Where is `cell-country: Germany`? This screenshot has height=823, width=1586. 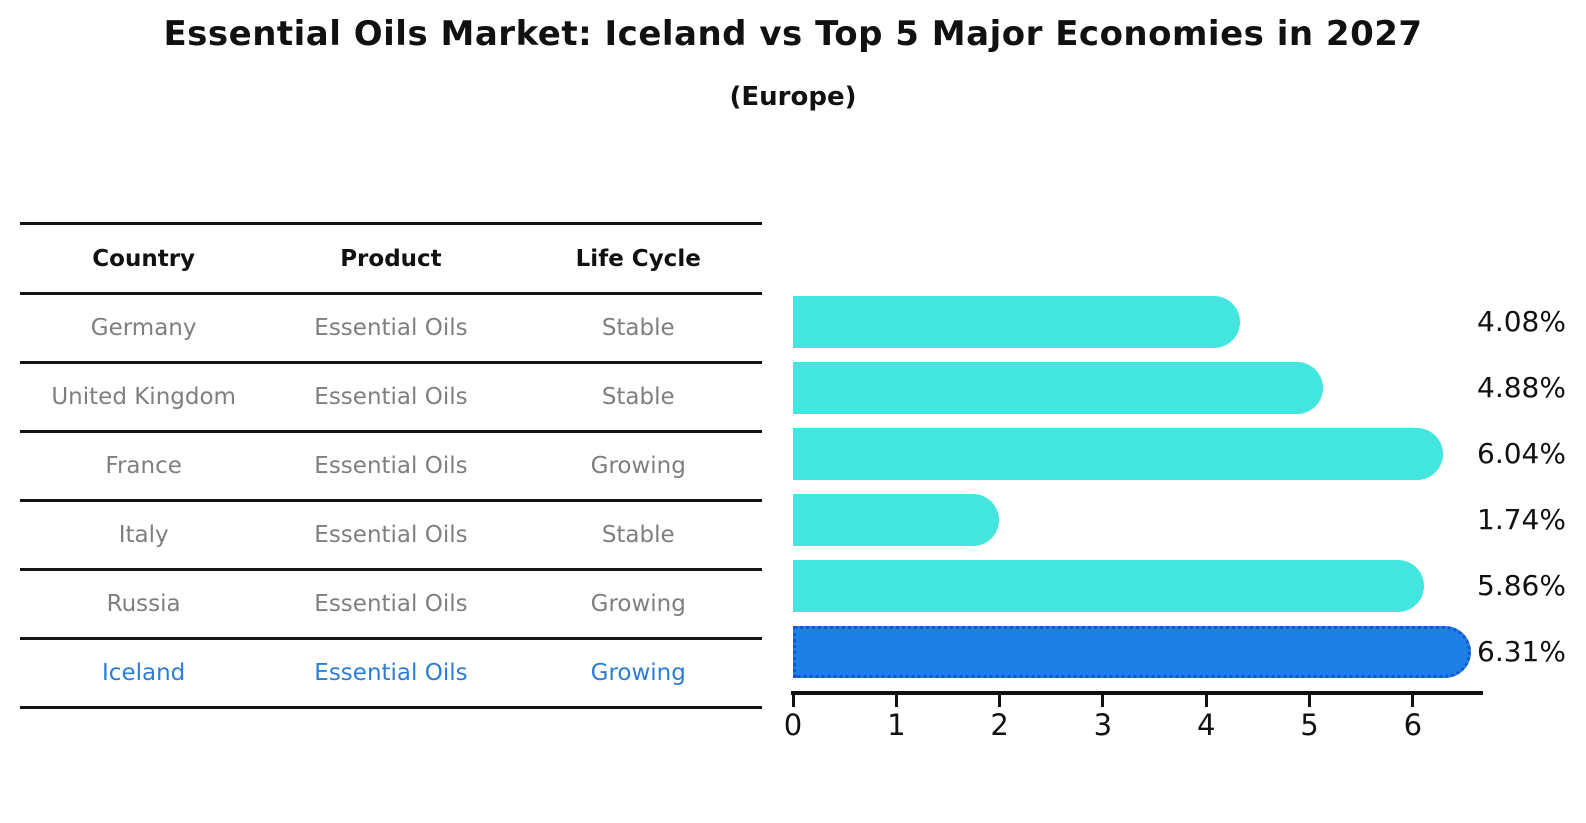
cell-country: Germany is located at coordinates (143, 328).